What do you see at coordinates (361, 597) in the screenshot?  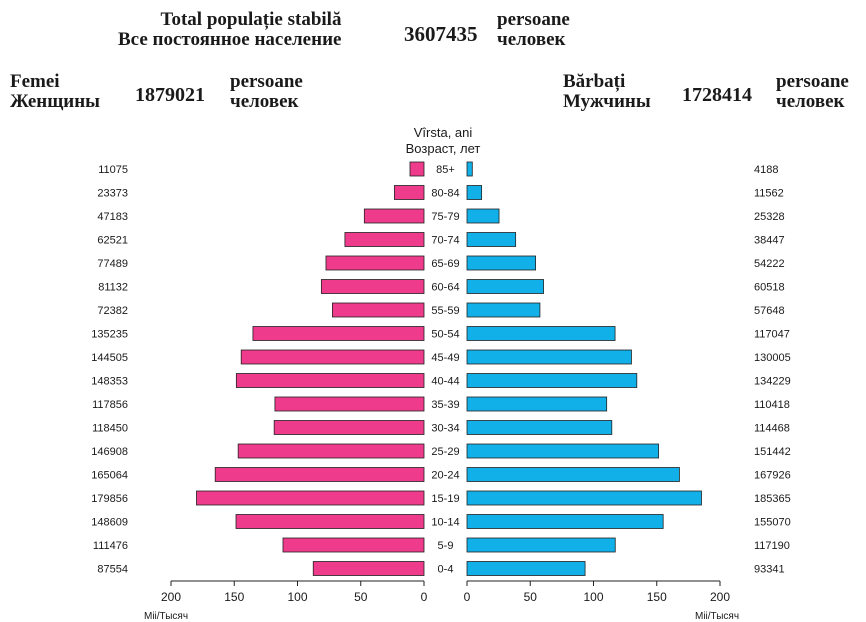 I see `x-tick-label-left: 50` at bounding box center [361, 597].